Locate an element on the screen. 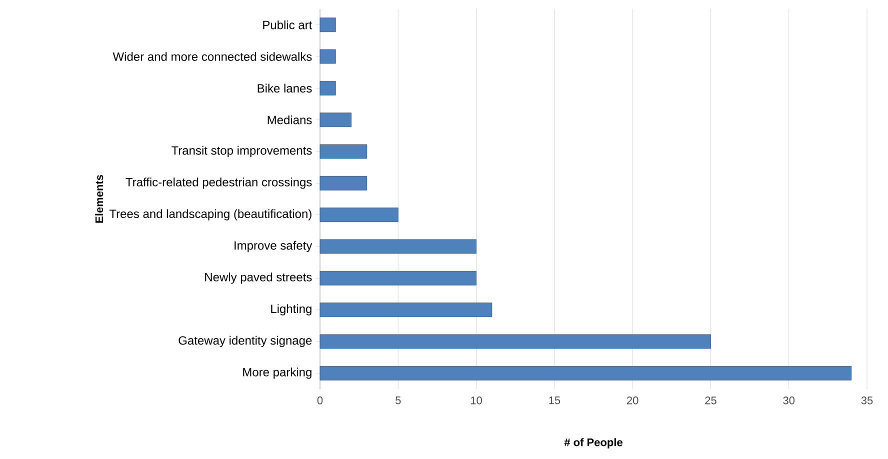  x-tick-label: 0 is located at coordinates (320, 400).